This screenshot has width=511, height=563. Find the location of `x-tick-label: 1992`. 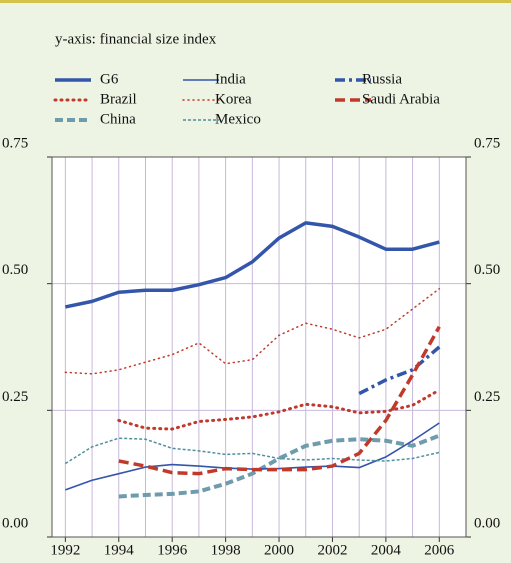

x-tick-label: 1992 is located at coordinates (65, 550).